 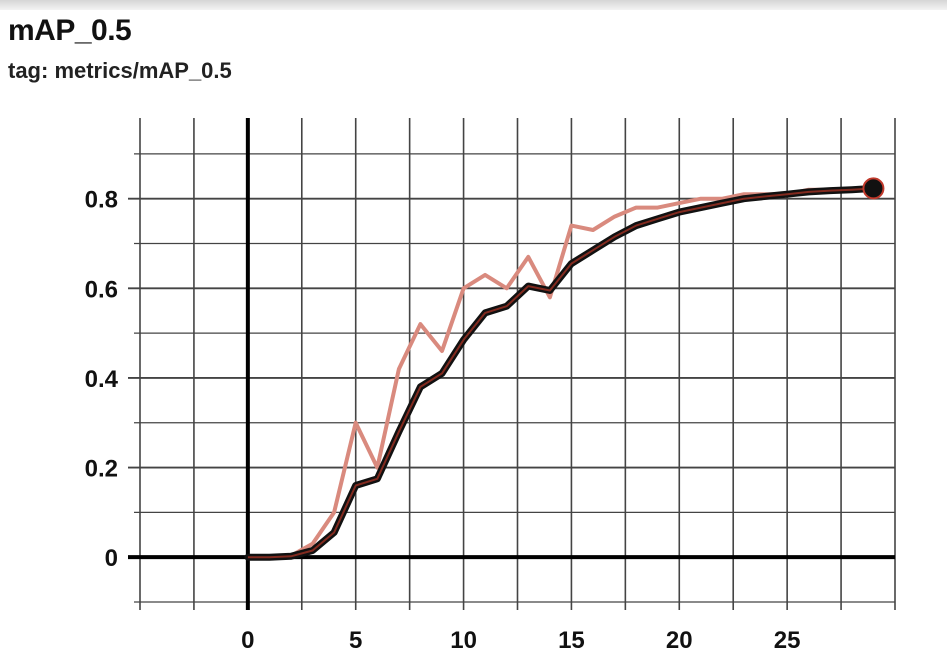 I want to click on x-tick-label: 10, so click(x=463, y=640).